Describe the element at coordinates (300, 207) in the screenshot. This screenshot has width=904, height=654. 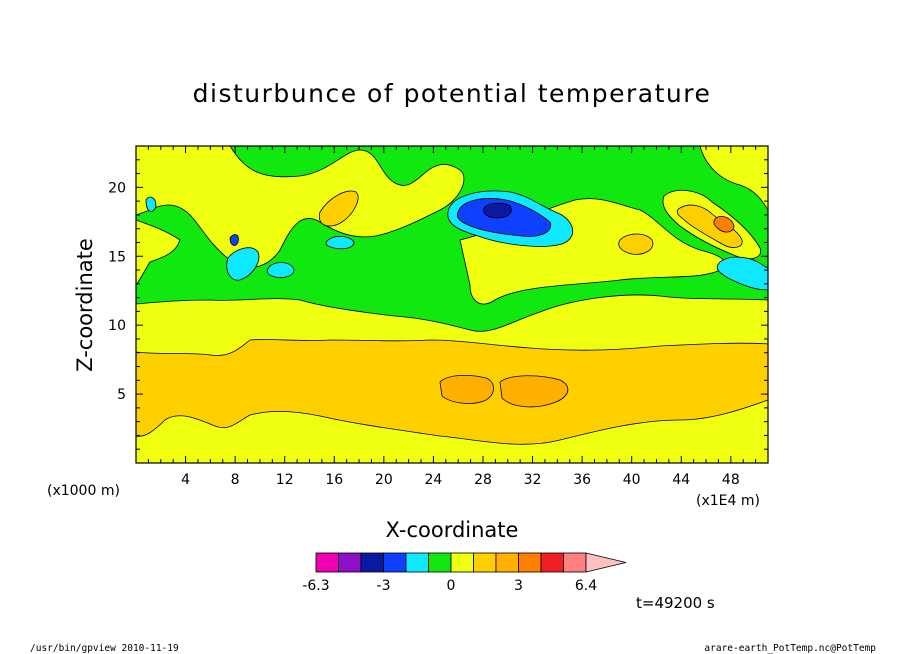
I see `field-upper-yellow-band` at that location.